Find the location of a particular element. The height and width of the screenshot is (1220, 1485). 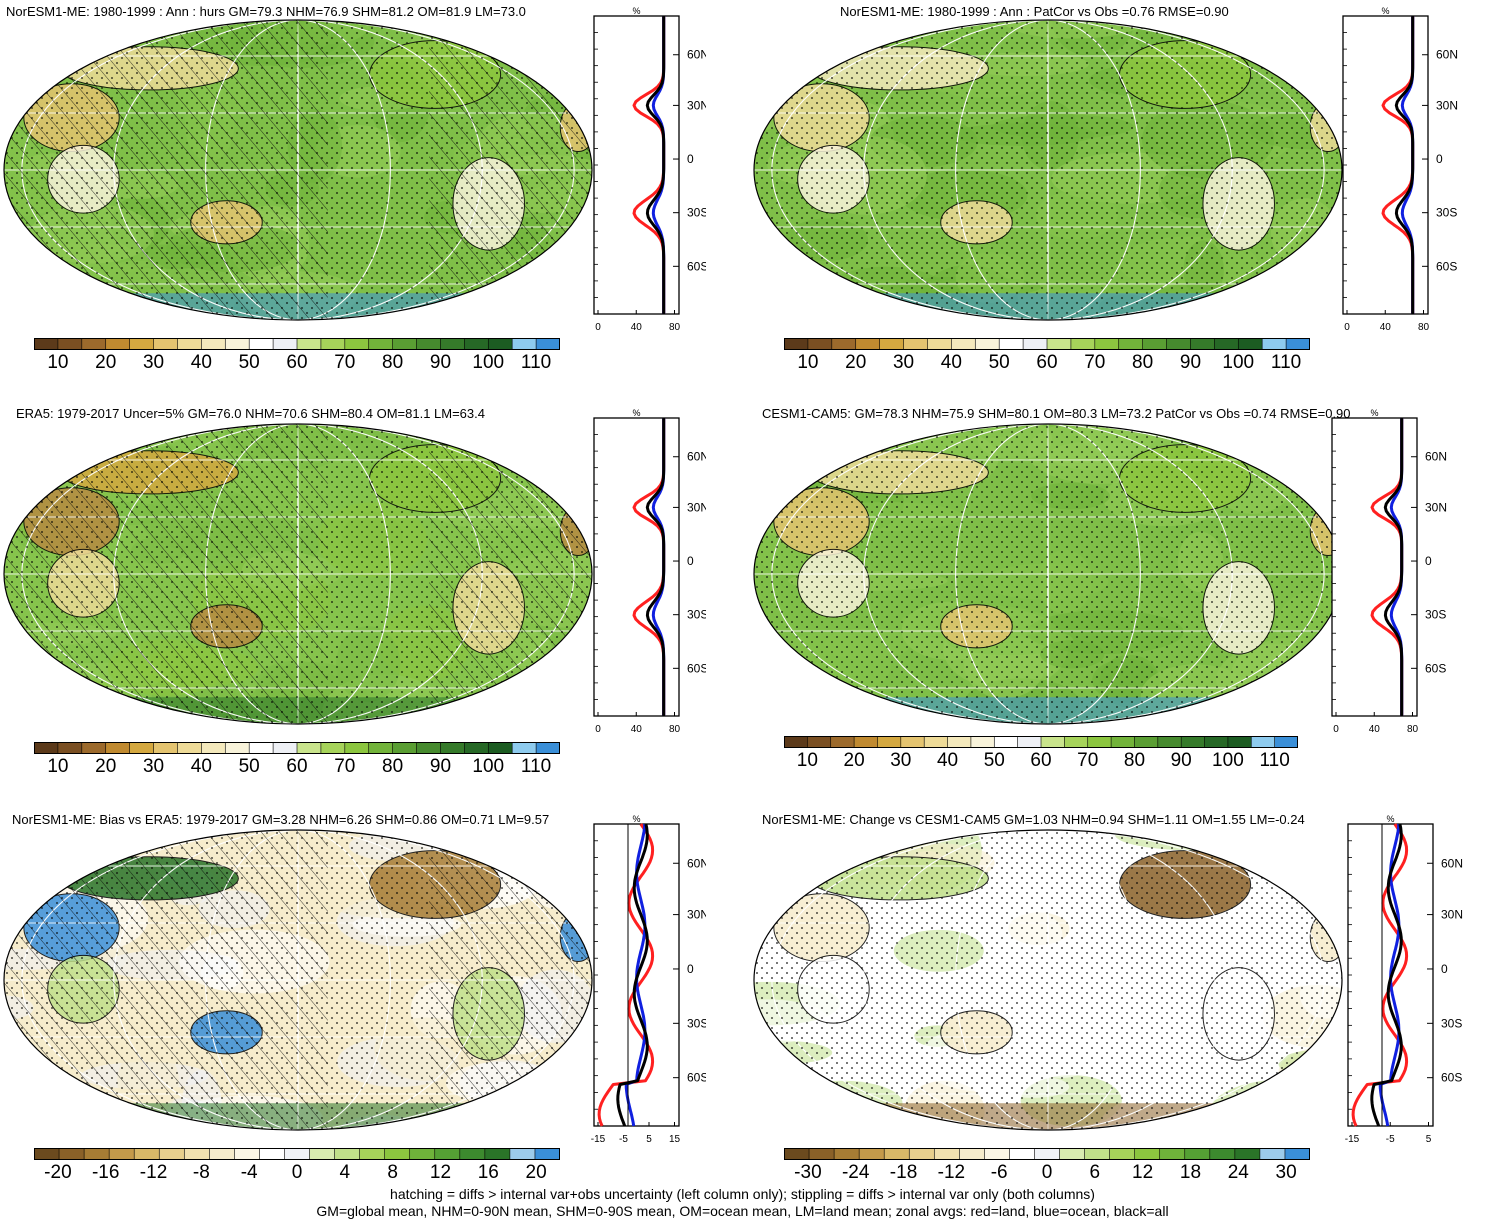

colorbar-tick-label: 110 is located at coordinates (536, 362).